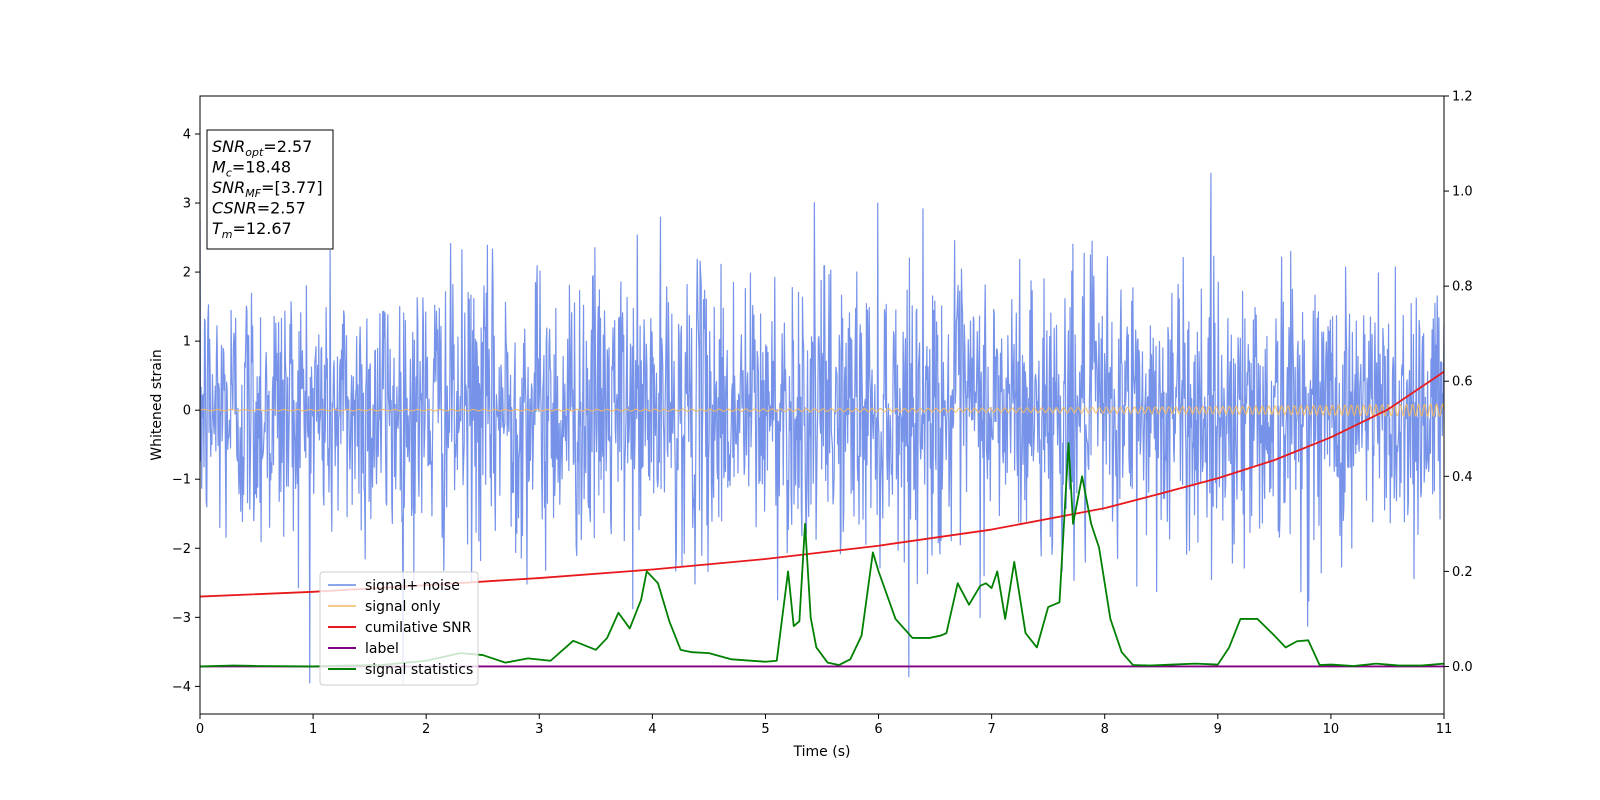 Image resolution: width=1600 pixels, height=800 pixels. What do you see at coordinates (1462, 572) in the screenshot?
I see `y-right-tick-label: 0.2` at bounding box center [1462, 572].